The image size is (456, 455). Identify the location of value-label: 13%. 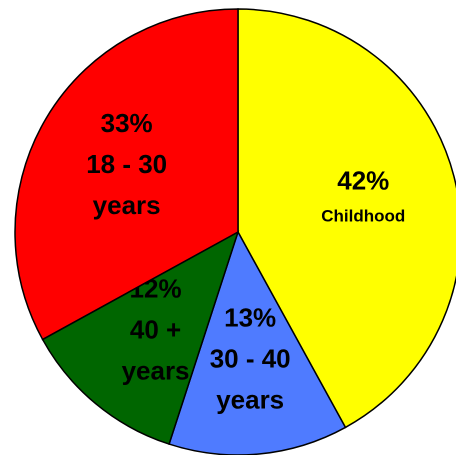
(250, 318).